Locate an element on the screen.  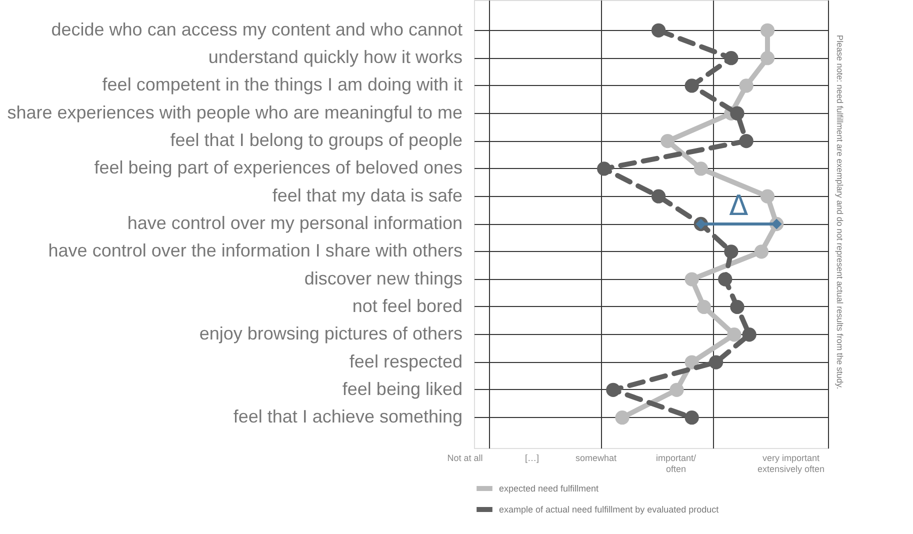
y-tick-label: feel being part of experiences of beloved ones is located at coordinates (278, 168).